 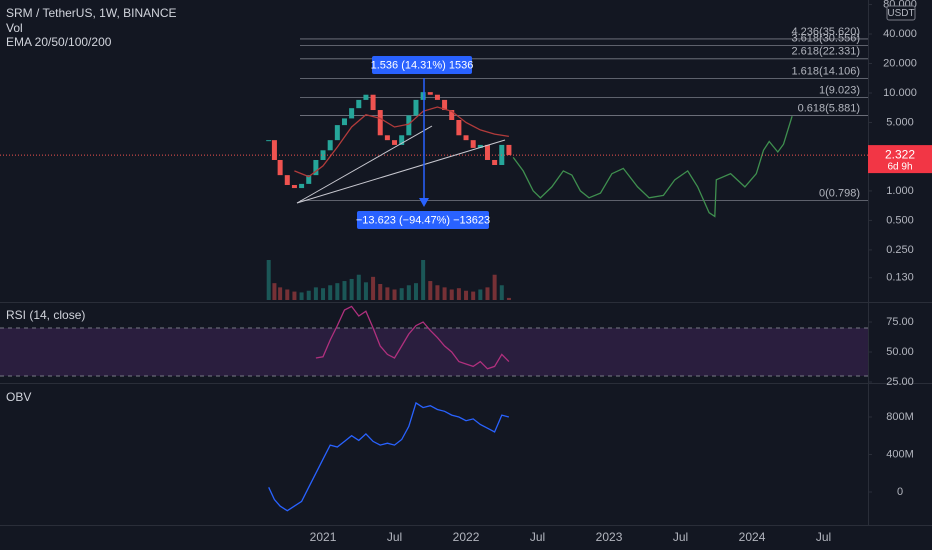 What do you see at coordinates (839, 193) in the screenshot?
I see `fib-label: 0(0.798)` at bounding box center [839, 193].